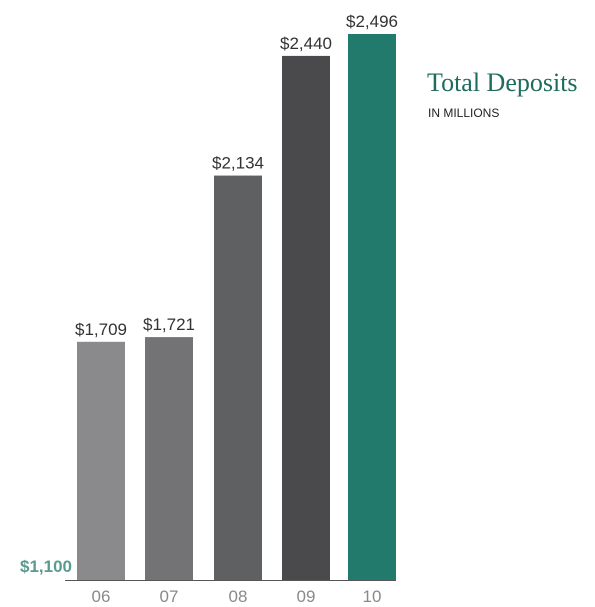 The image size is (595, 607). Describe the element at coordinates (502, 82) in the screenshot. I see `chart-title: Total Deposits` at that location.